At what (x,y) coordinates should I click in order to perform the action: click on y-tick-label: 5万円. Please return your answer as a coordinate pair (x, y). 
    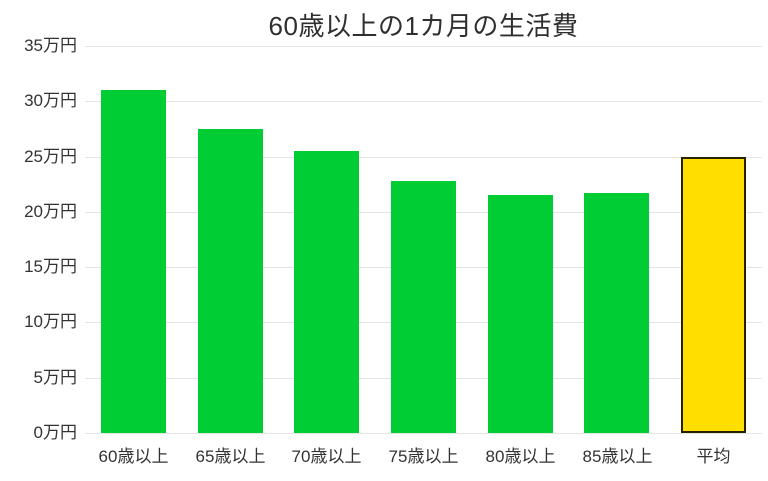
    Looking at the image, I should click on (55, 377).